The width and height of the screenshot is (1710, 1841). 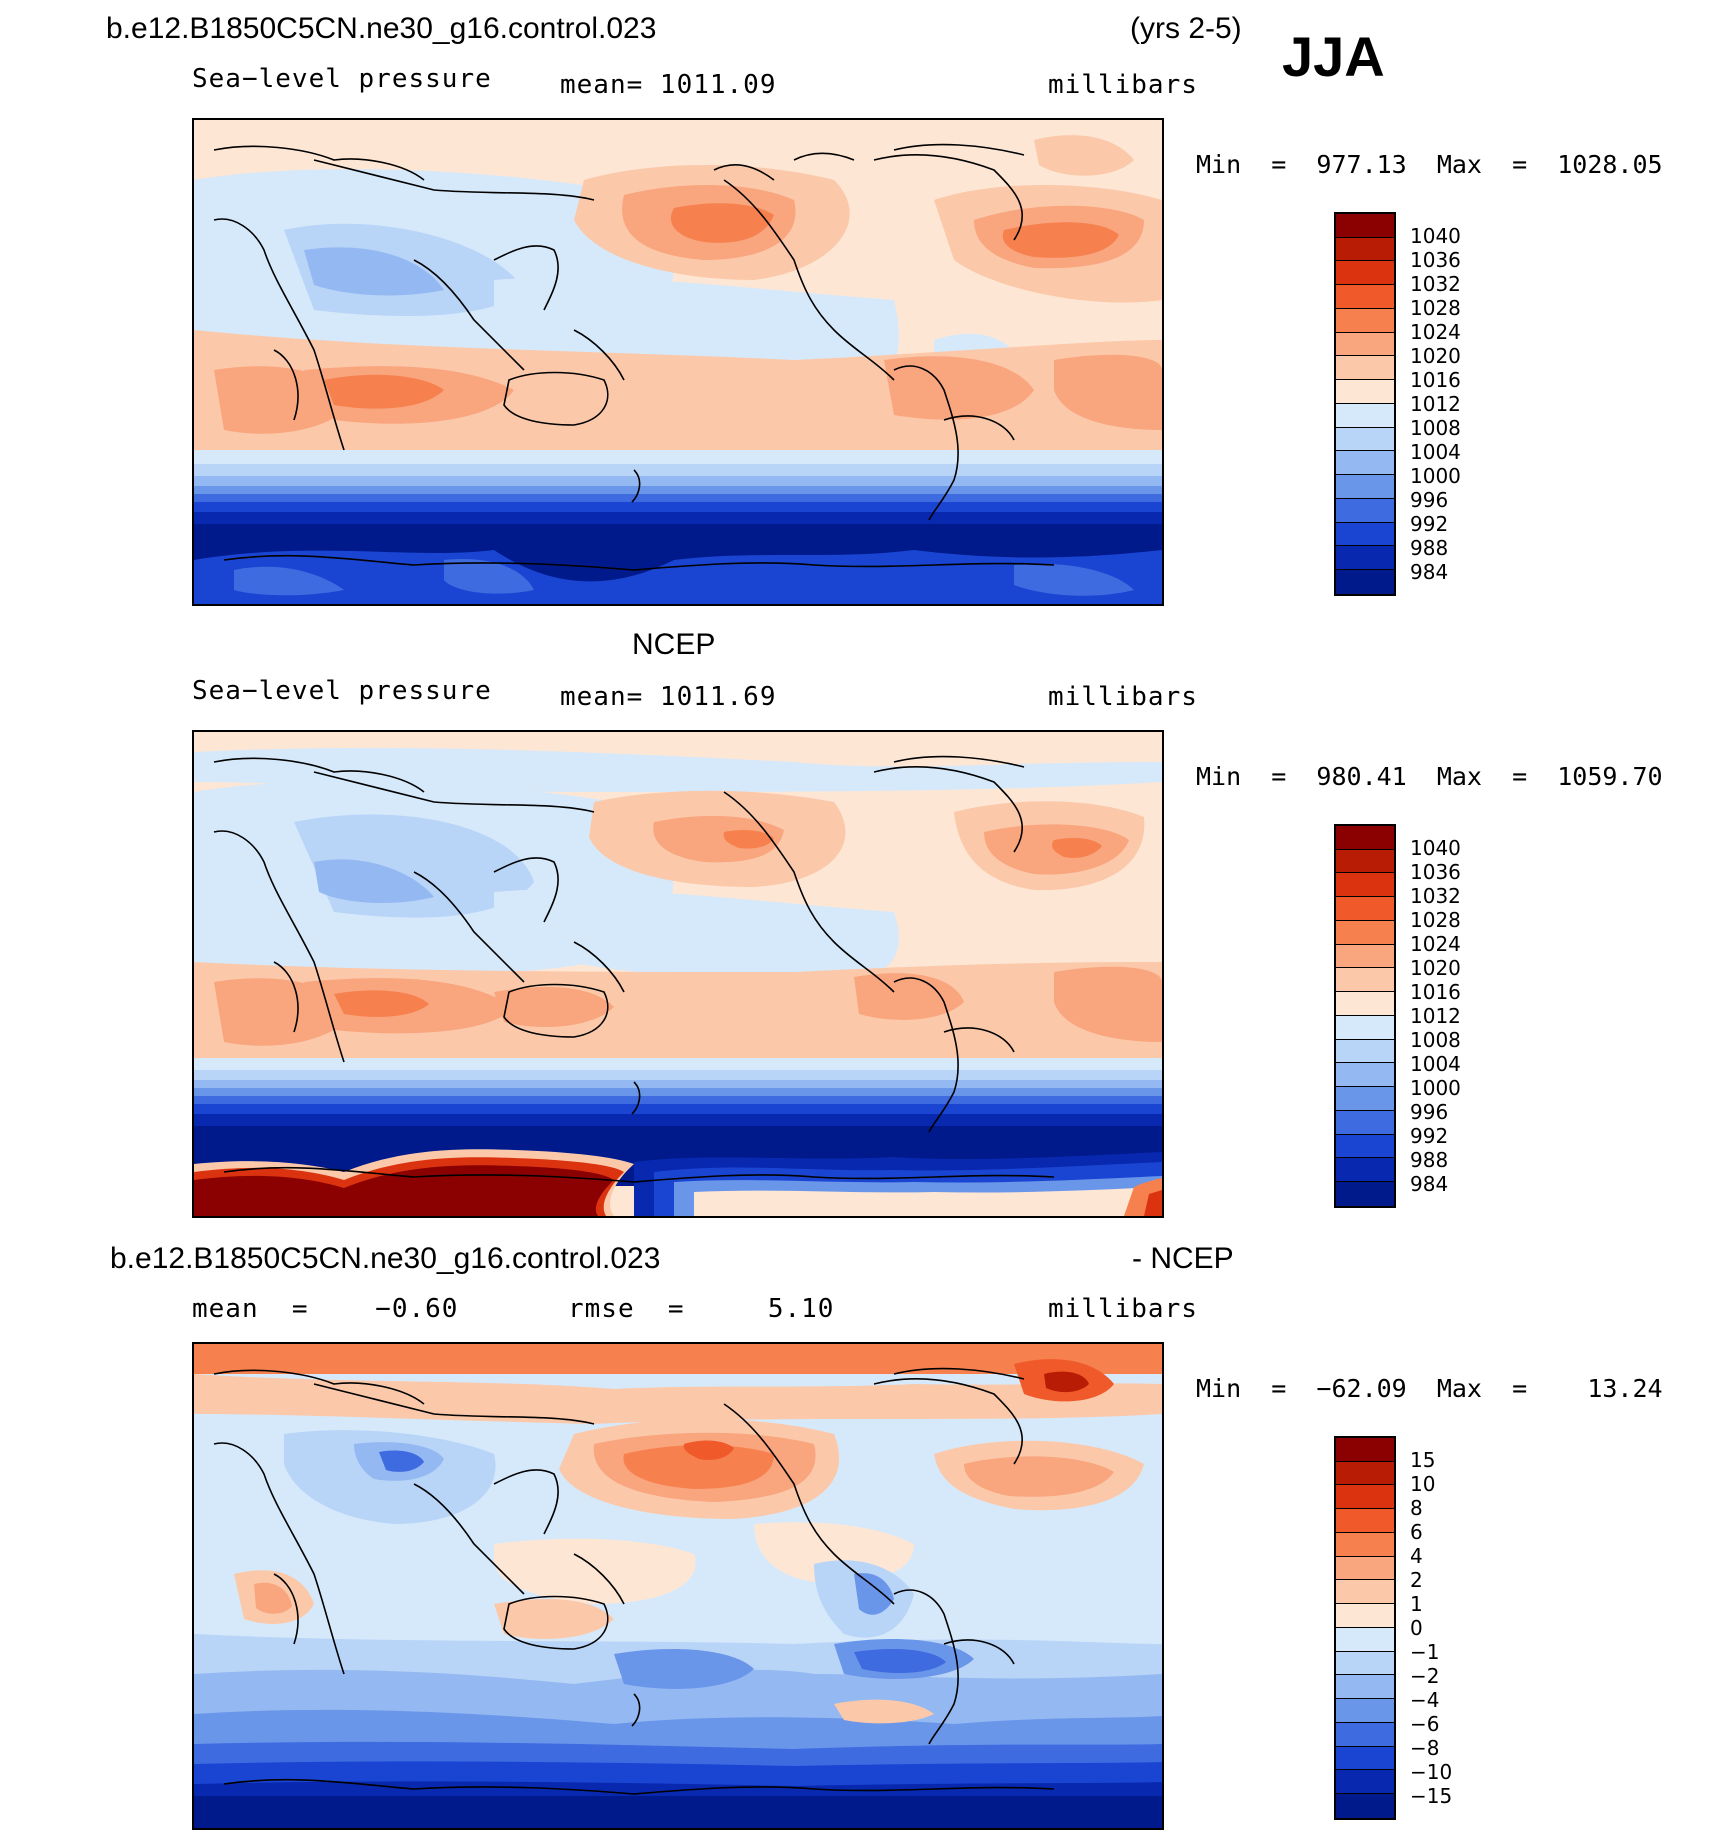 I want to click on panel2-minmax: Min = 980.41 Max = 1059.70, so click(x=1429, y=776).